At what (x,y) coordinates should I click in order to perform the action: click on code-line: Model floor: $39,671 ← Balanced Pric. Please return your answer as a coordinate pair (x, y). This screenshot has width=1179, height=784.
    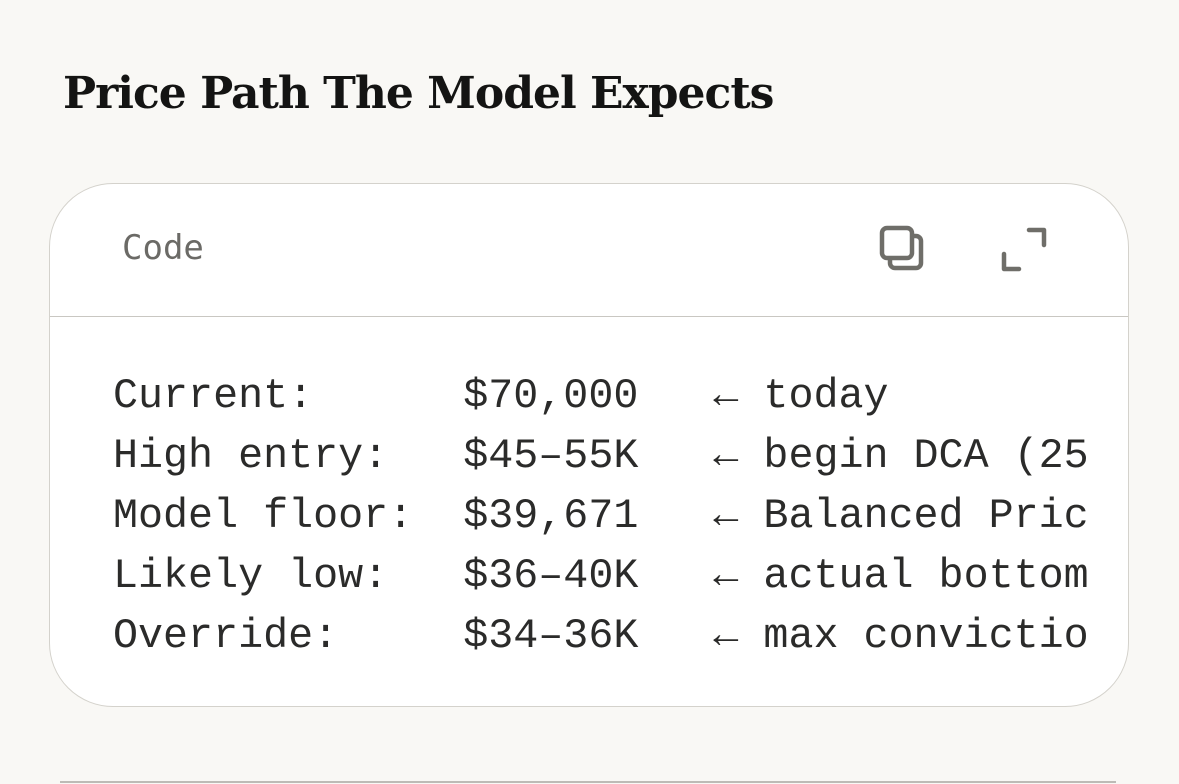
    Looking at the image, I should click on (601, 516).